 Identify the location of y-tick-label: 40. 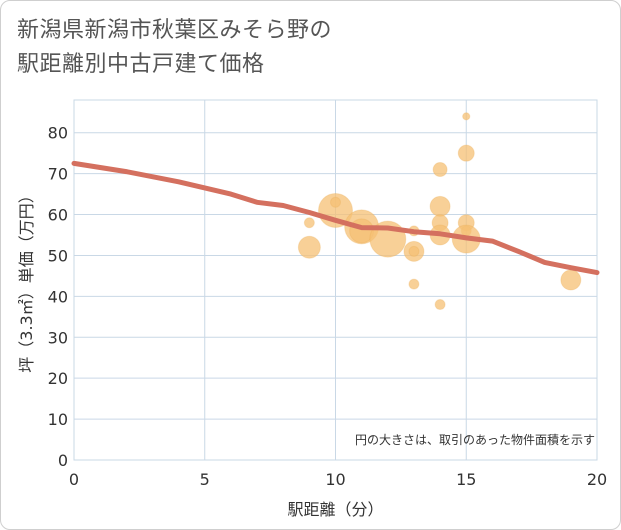
(58, 296).